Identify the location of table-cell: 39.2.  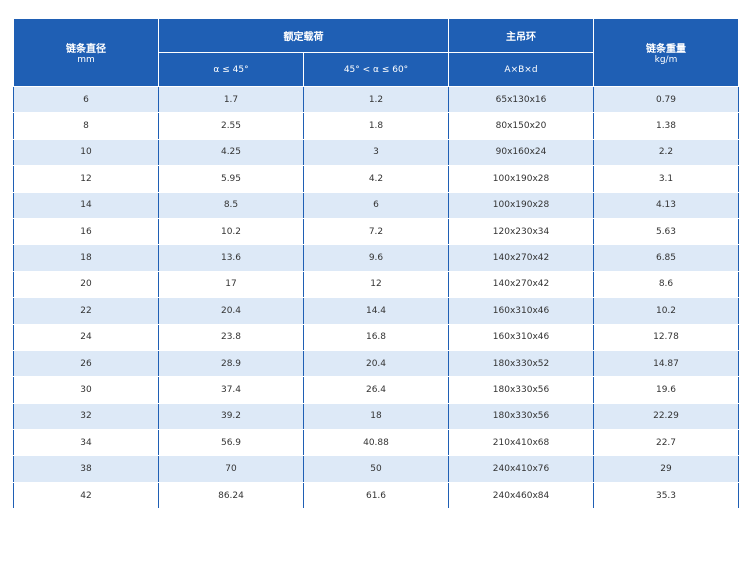
(231, 417).